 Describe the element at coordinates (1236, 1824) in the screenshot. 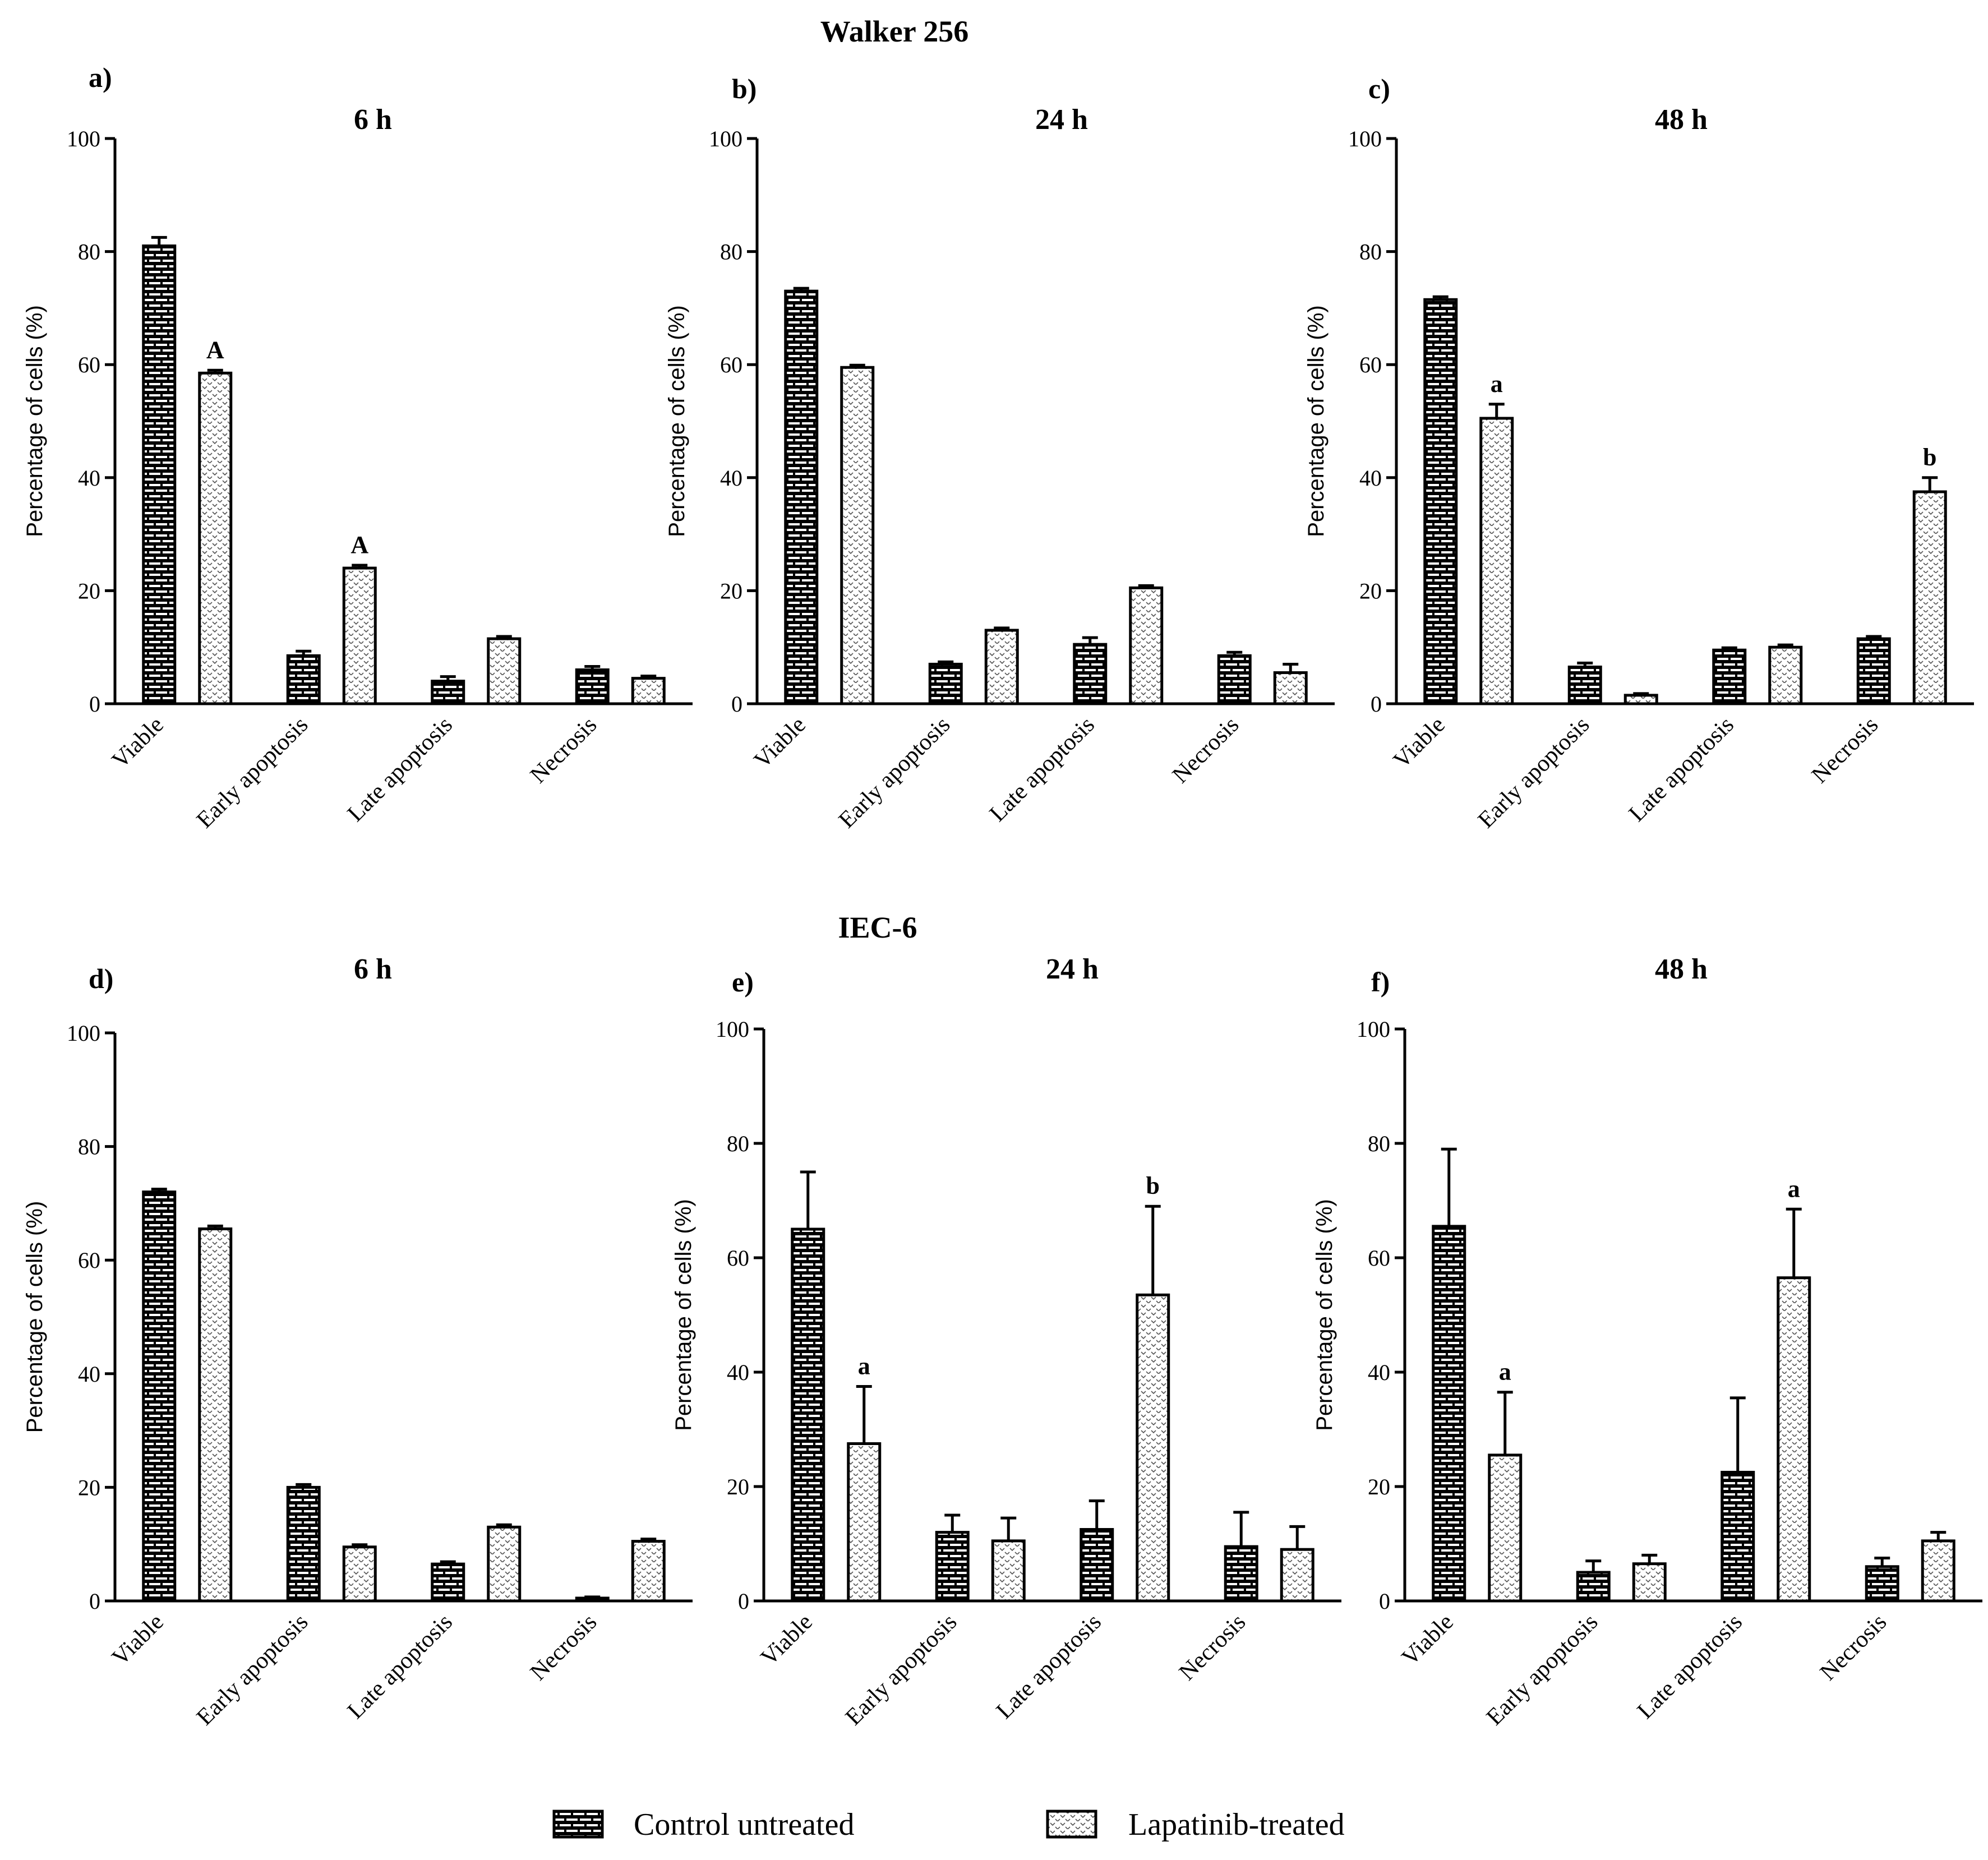

I see `legend-label-treated: Lapatinib-treated` at that location.